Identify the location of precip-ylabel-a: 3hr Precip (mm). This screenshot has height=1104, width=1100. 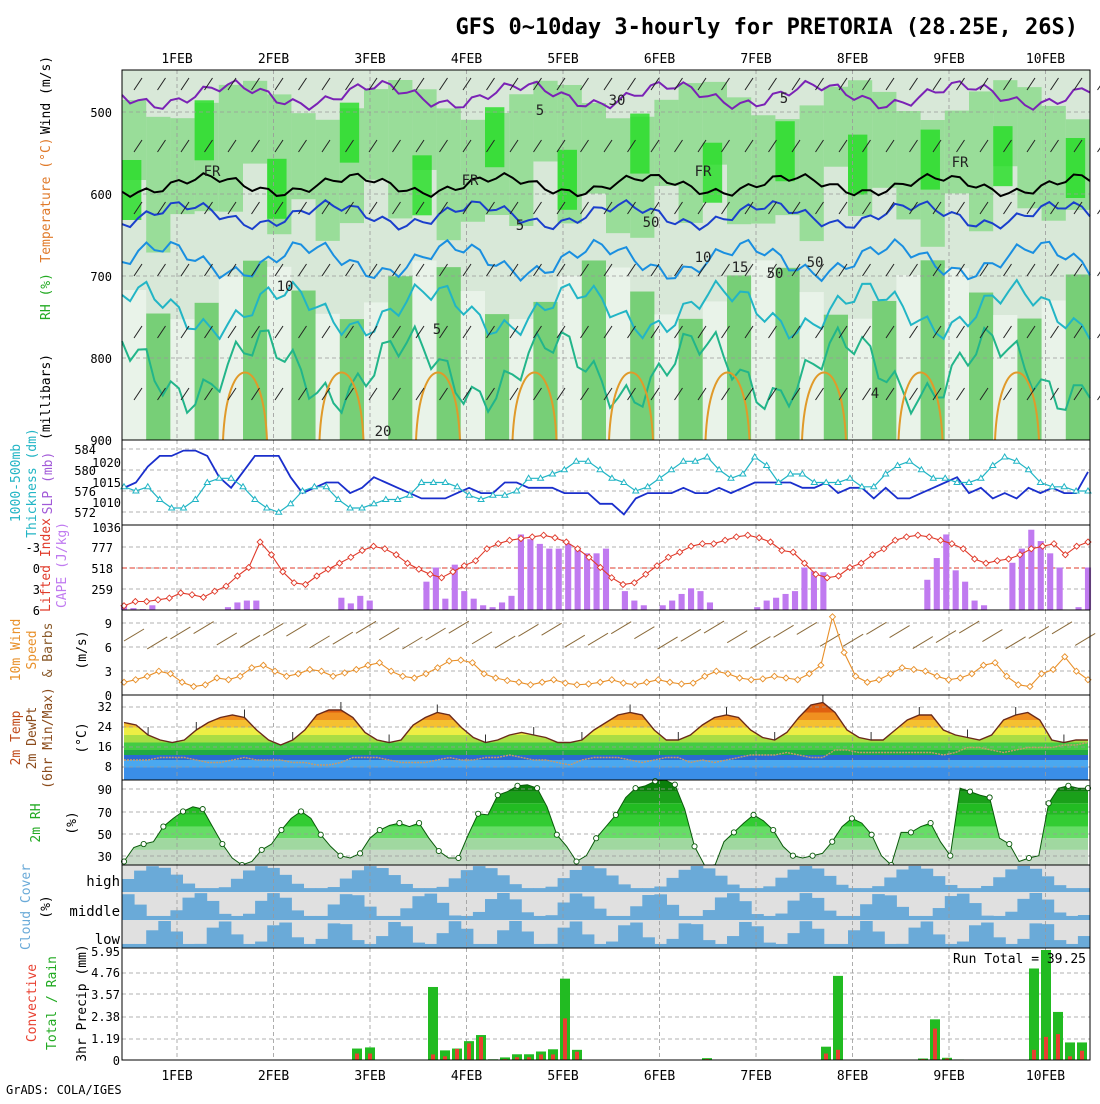
(82, 1002).